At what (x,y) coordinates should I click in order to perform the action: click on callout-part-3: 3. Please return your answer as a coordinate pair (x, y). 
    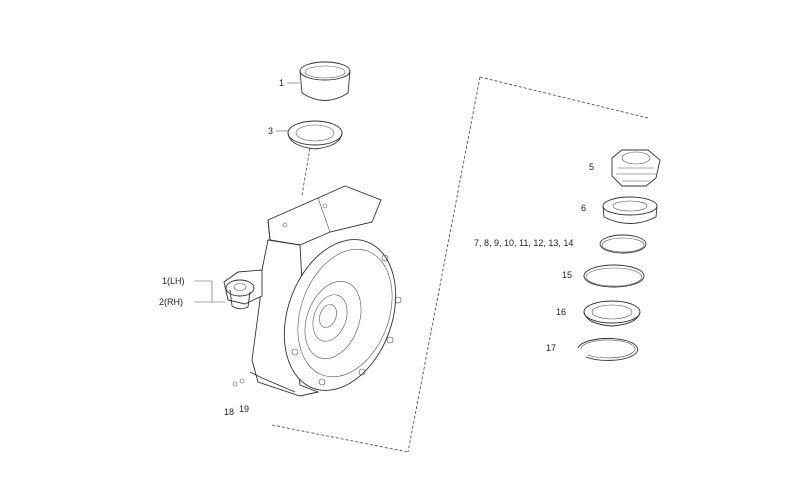
    Looking at the image, I should click on (271, 131).